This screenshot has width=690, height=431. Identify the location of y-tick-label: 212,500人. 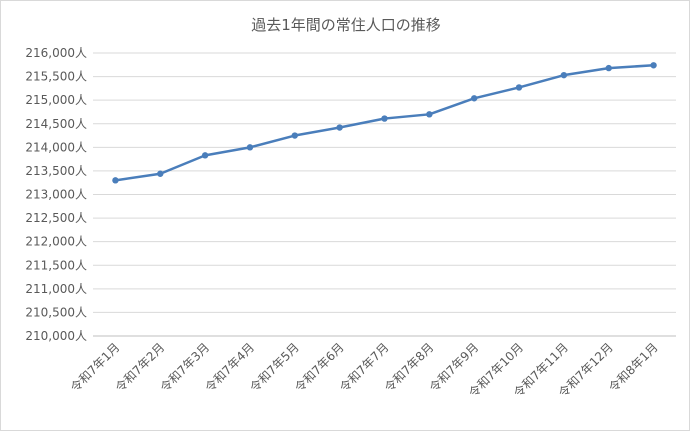
(56, 218).